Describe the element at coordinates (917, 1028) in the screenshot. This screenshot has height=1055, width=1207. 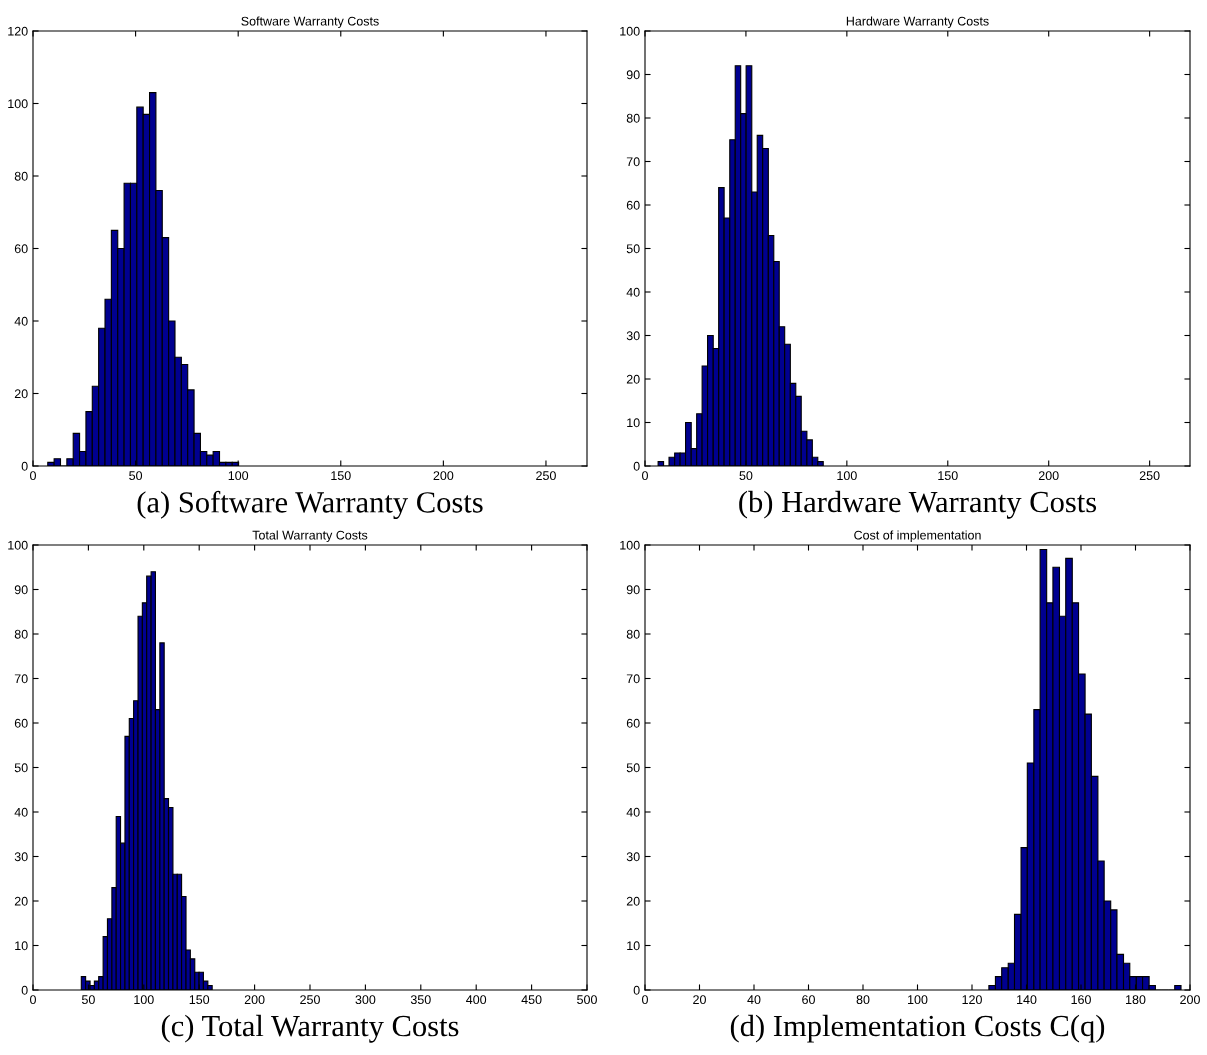
I see `x-axis-title: (d) Implementation Costs C(q)` at that location.